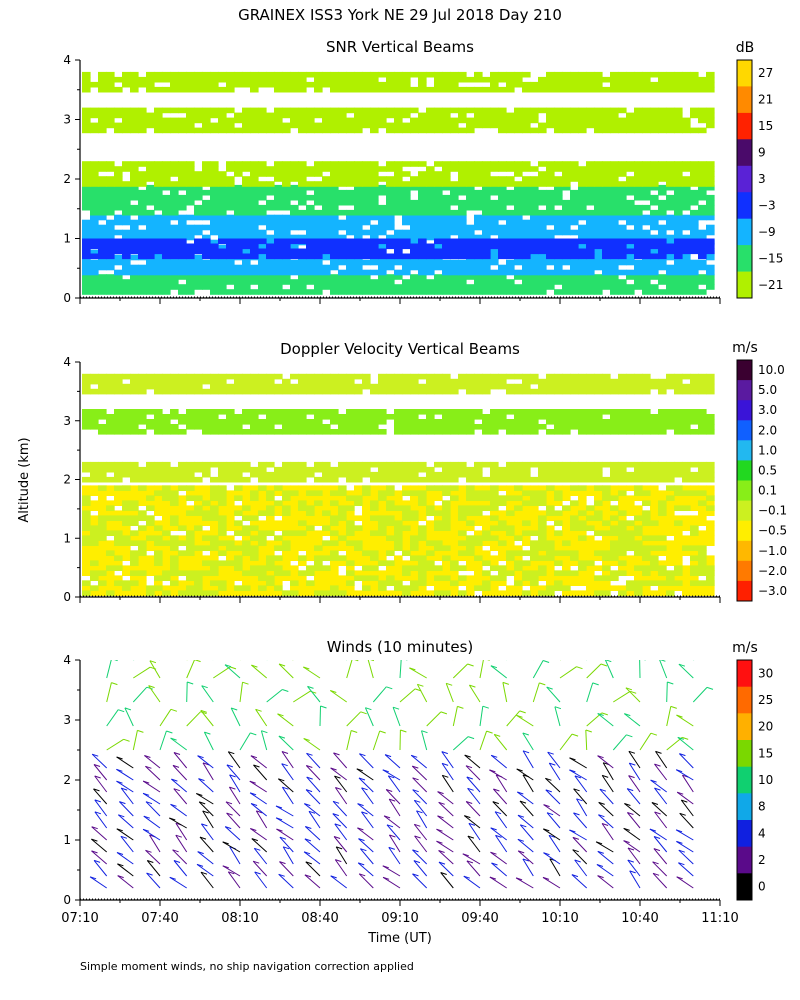 This screenshot has height=1000, width=800. Describe the element at coordinates (400, 47) in the screenshot. I see `panel-title: SNR Vertical Beams` at that location.